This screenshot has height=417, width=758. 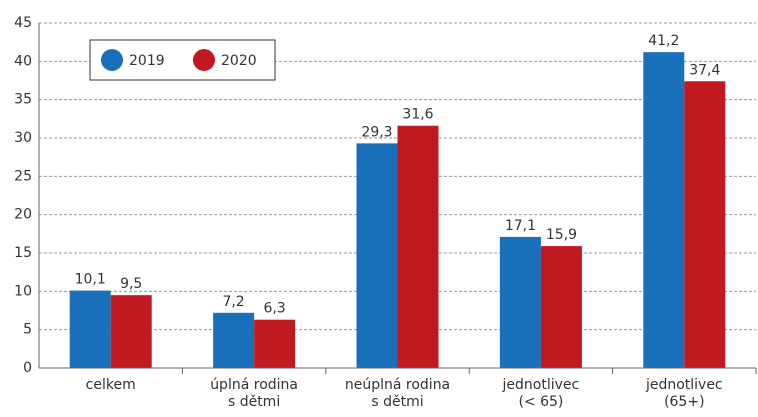 I want to click on x-tick-label: (65+), so click(x=684, y=402).